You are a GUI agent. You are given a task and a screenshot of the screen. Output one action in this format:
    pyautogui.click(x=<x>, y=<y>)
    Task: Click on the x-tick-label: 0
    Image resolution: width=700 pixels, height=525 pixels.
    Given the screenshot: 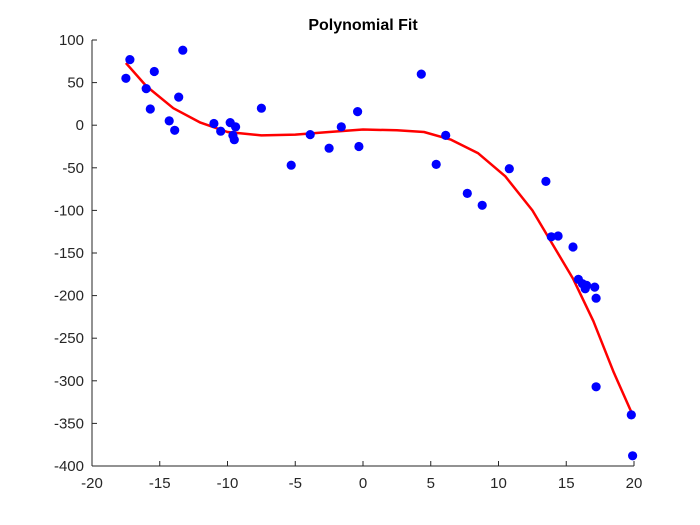 What is the action you would take?
    pyautogui.click(x=363, y=483)
    